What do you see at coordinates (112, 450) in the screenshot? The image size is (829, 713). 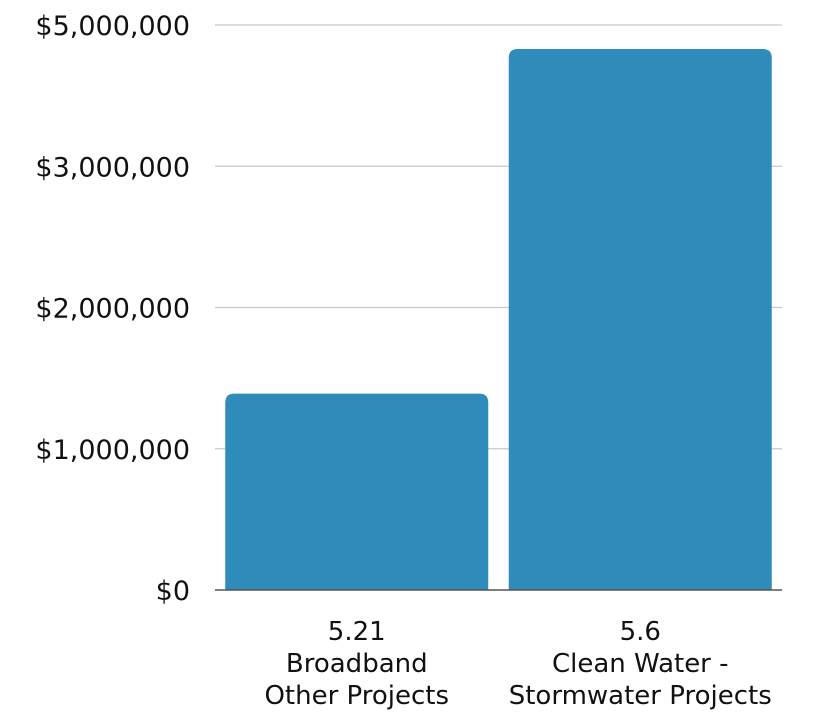 I see `y-tick-label: $1,000,000` at bounding box center [112, 450].